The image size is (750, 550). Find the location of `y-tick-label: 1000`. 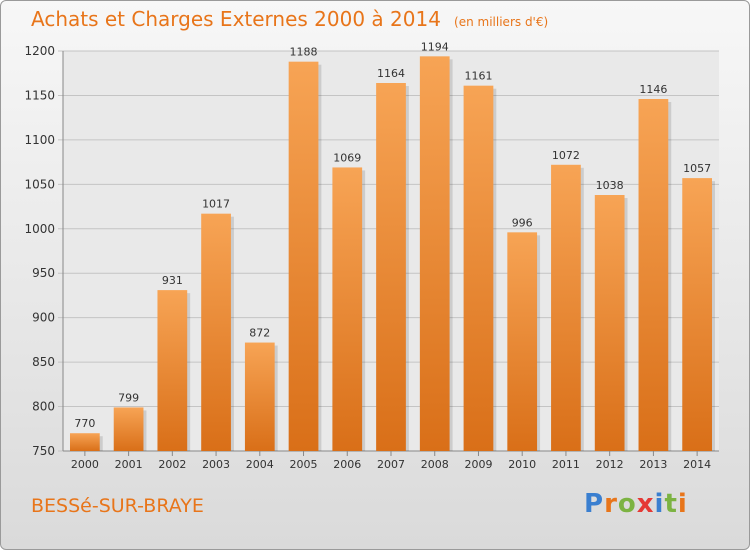

y-tick-label: 1000 is located at coordinates (39, 229).